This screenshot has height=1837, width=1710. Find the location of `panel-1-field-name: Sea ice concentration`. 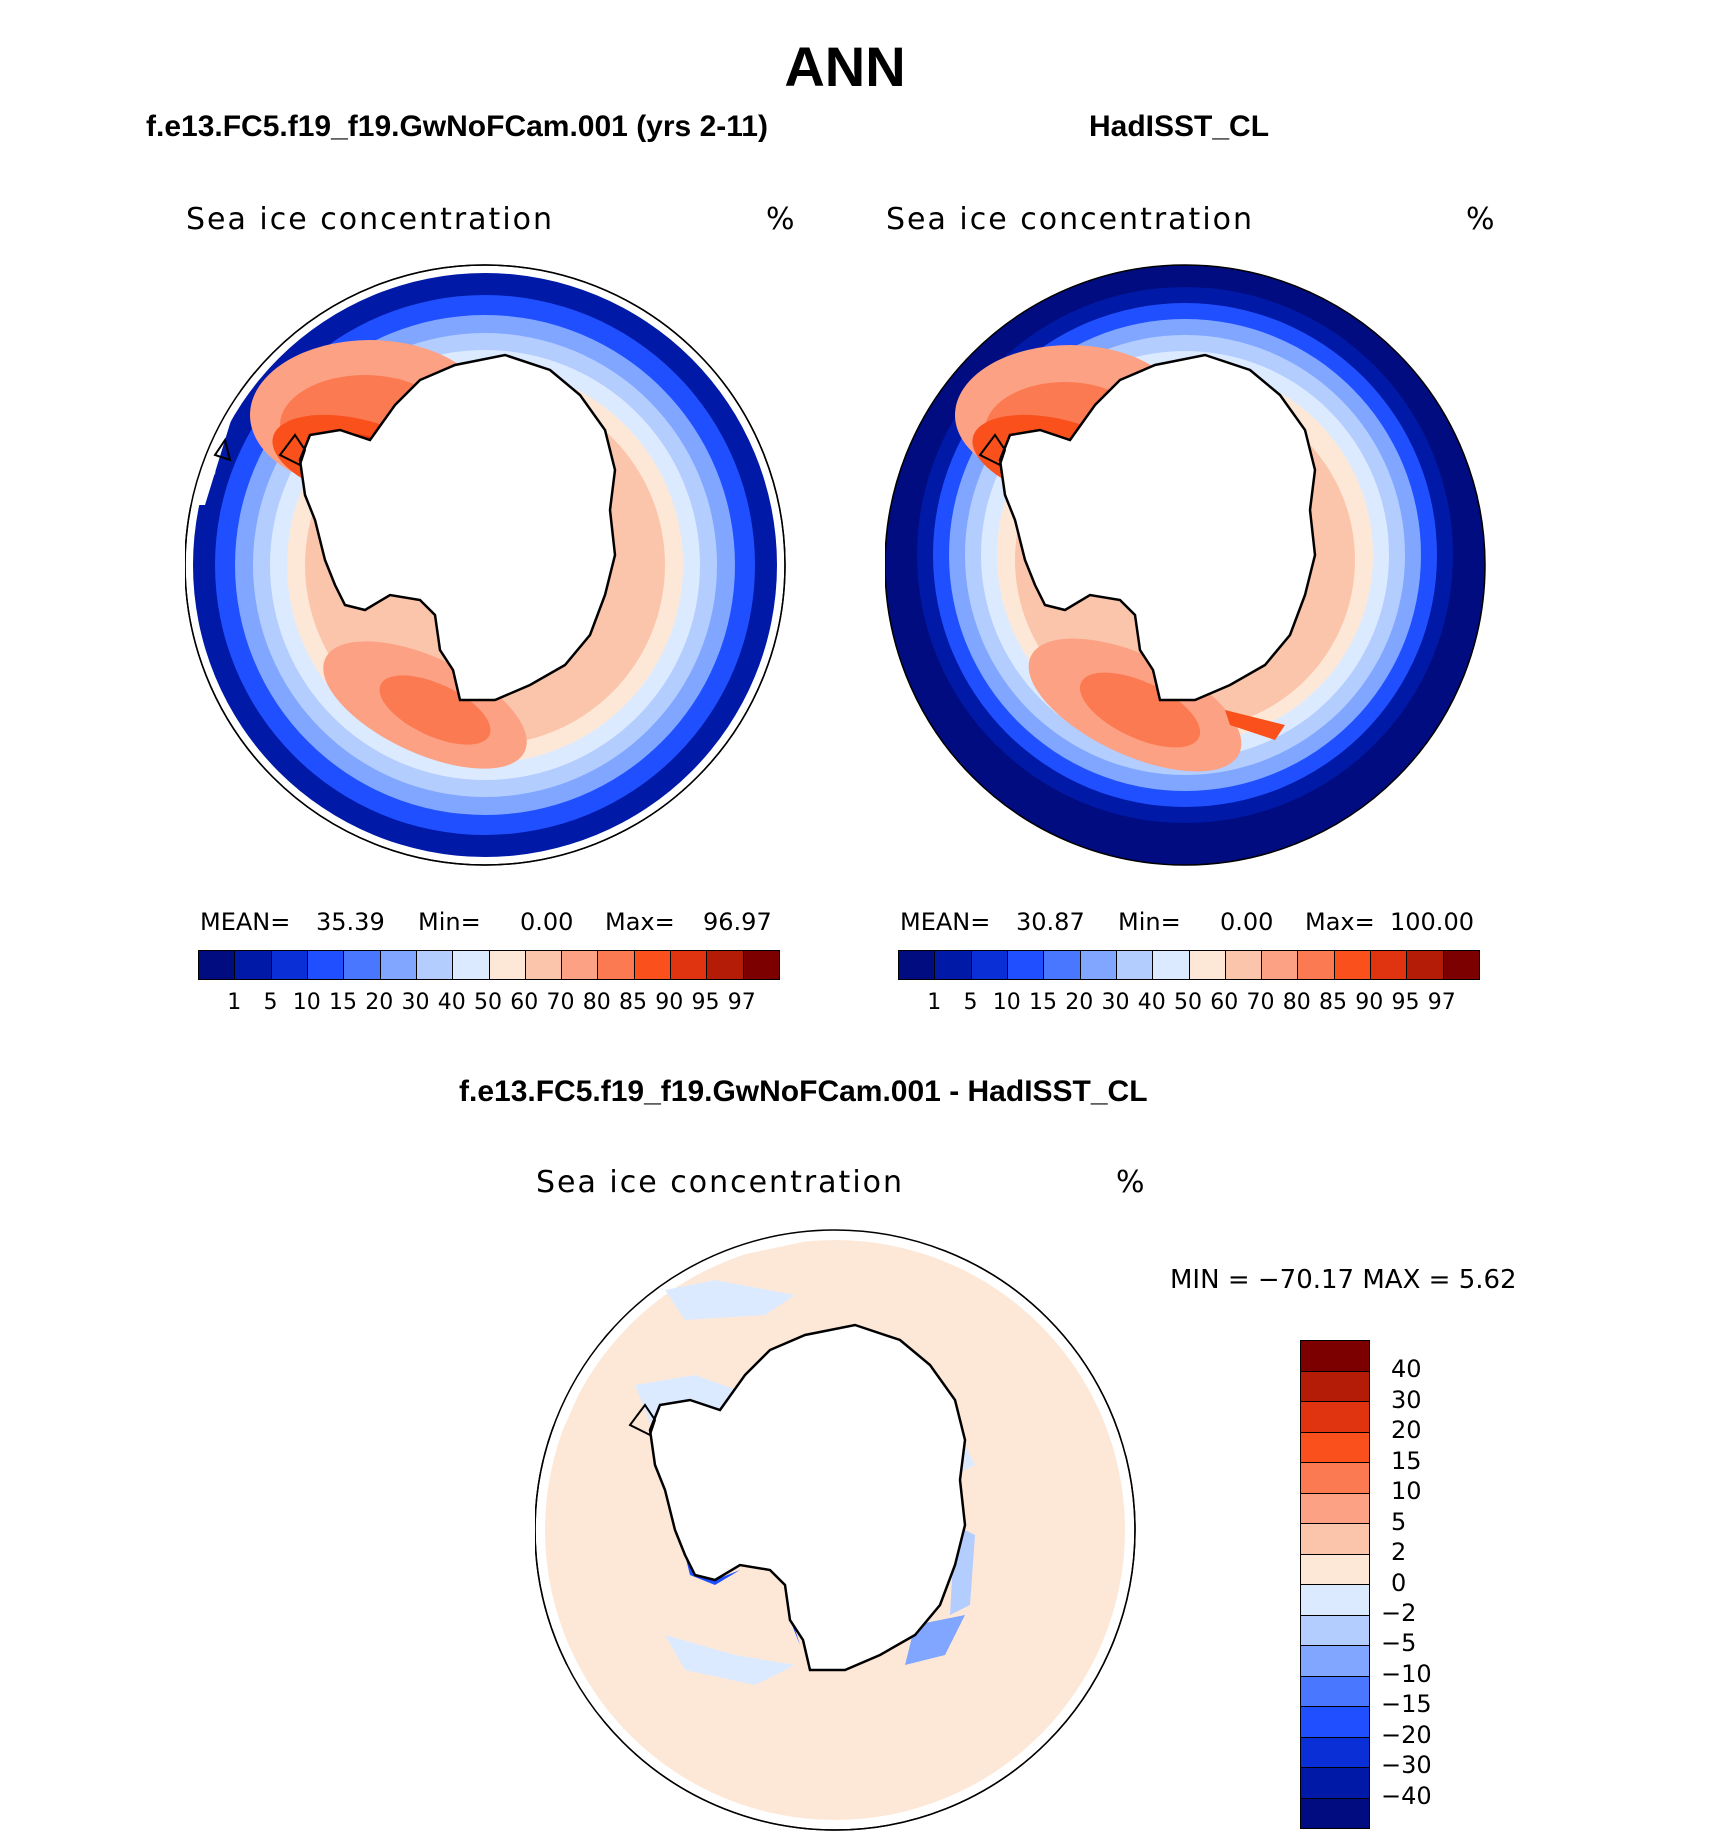

panel-1-field-name: Sea ice concentration is located at coordinates (370, 219).